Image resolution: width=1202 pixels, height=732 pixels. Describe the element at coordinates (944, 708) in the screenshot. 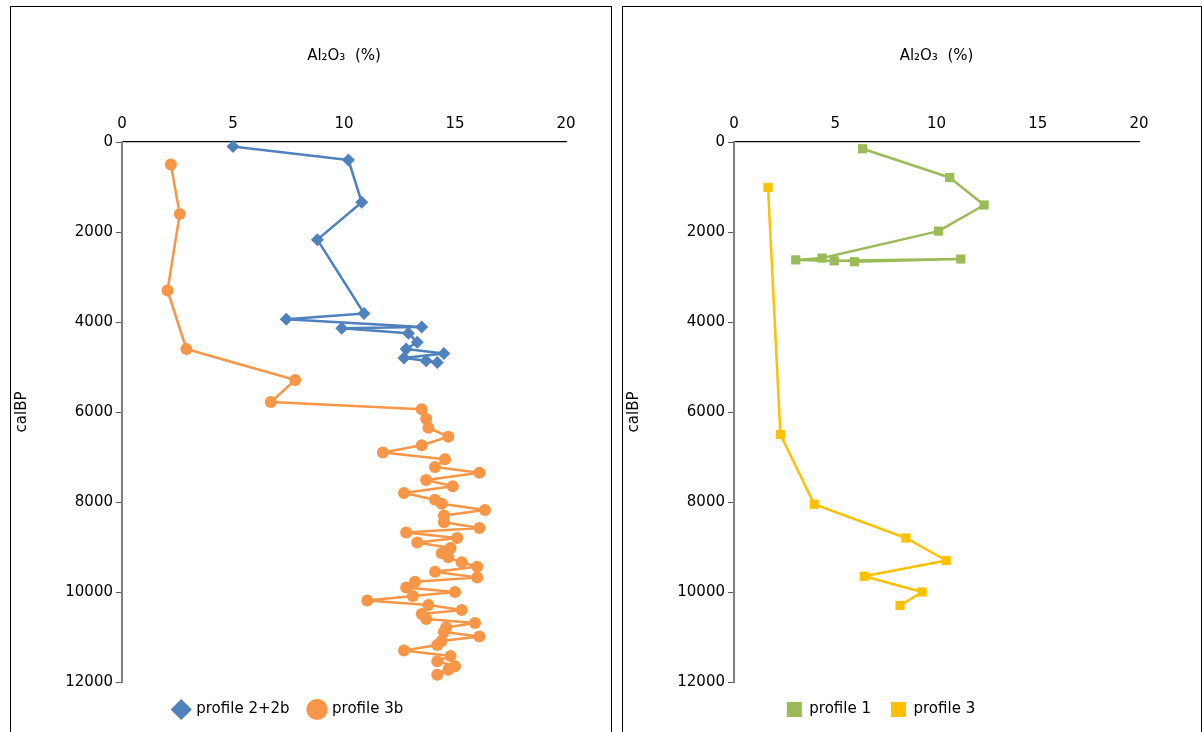

I see `legend-label: profile 3` at that location.